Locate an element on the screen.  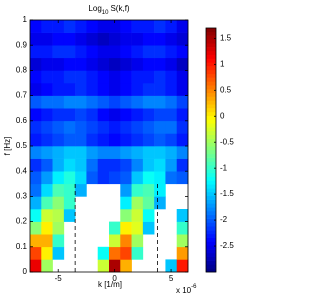
x-tick-label: -5 is located at coordinates (59, 278).